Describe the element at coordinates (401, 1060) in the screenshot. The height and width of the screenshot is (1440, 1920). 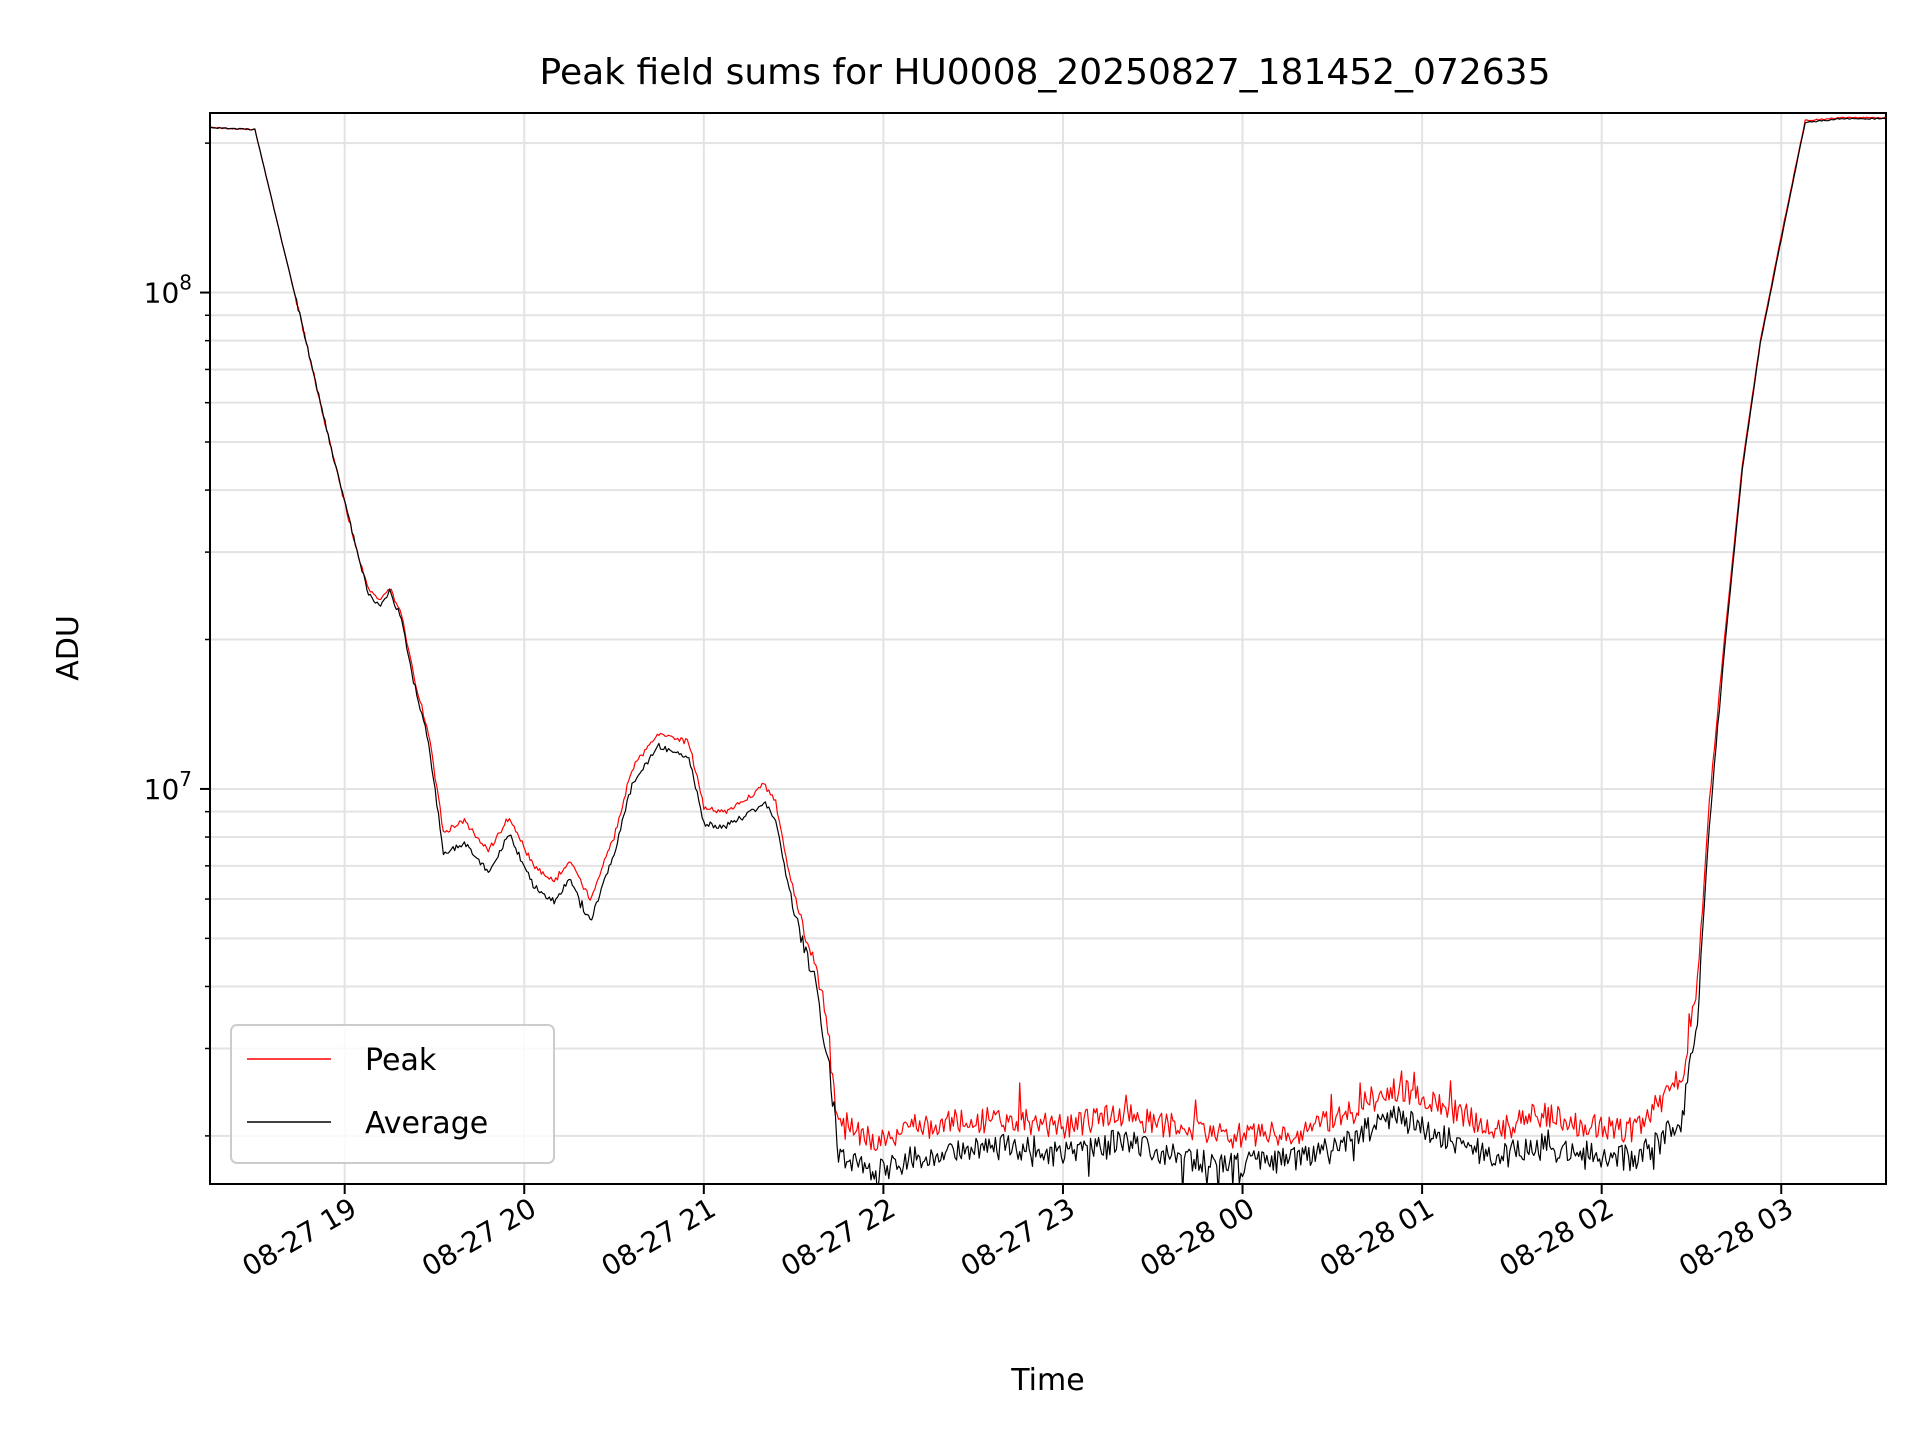
I see `legend-peak-label: Peak` at that location.